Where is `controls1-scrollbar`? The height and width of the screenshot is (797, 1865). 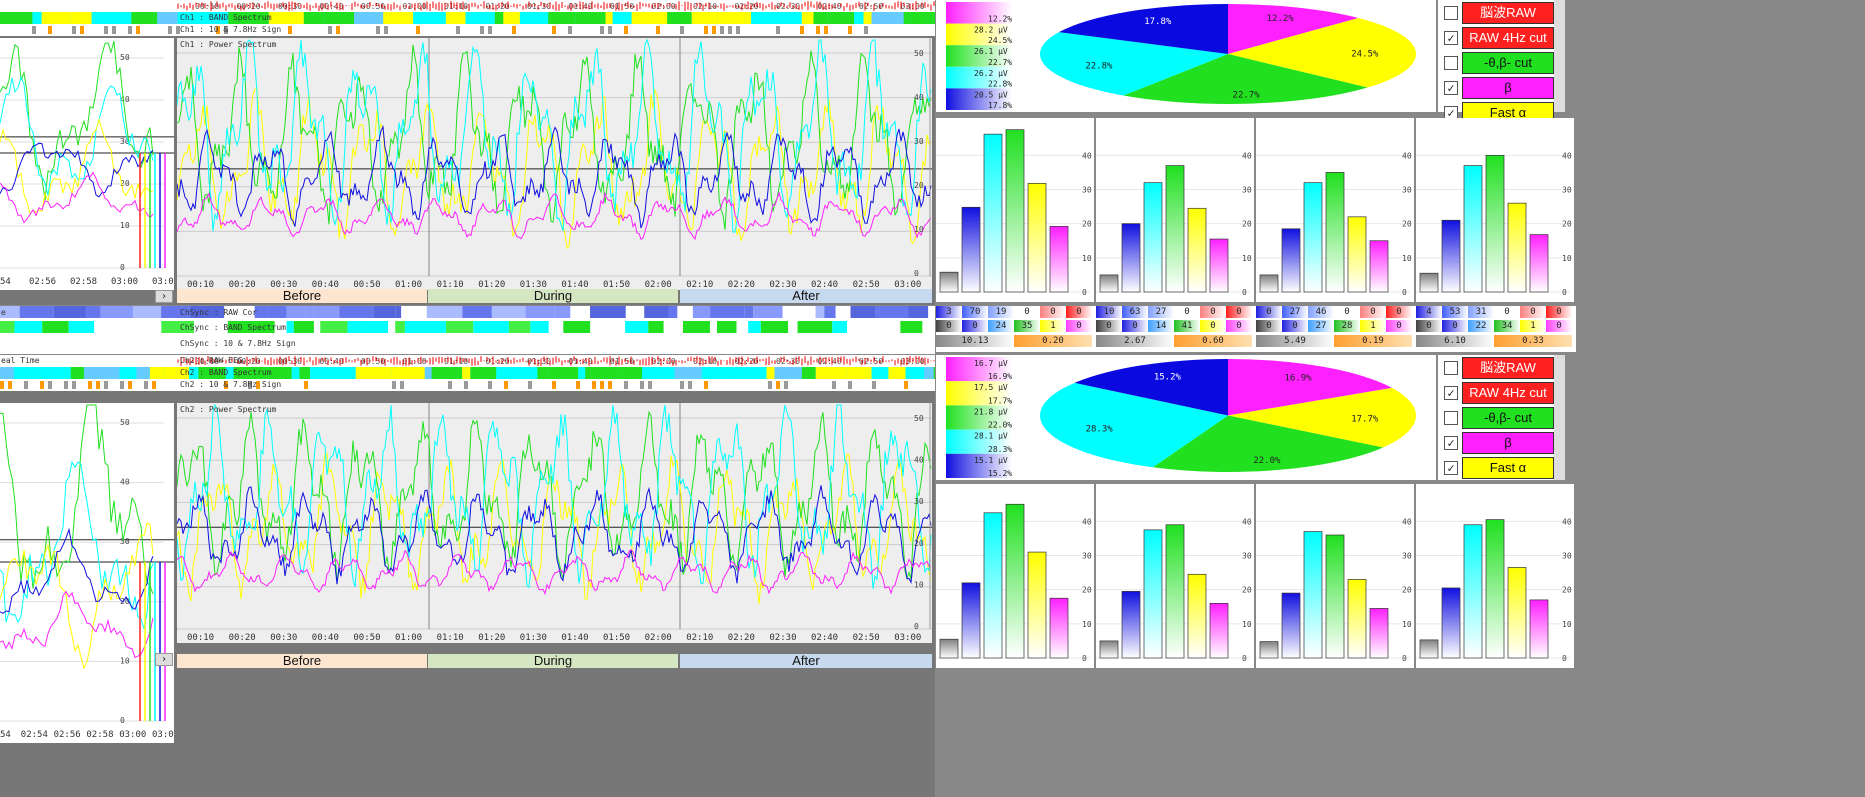 controls1-scrollbar is located at coordinates (1559, 56).